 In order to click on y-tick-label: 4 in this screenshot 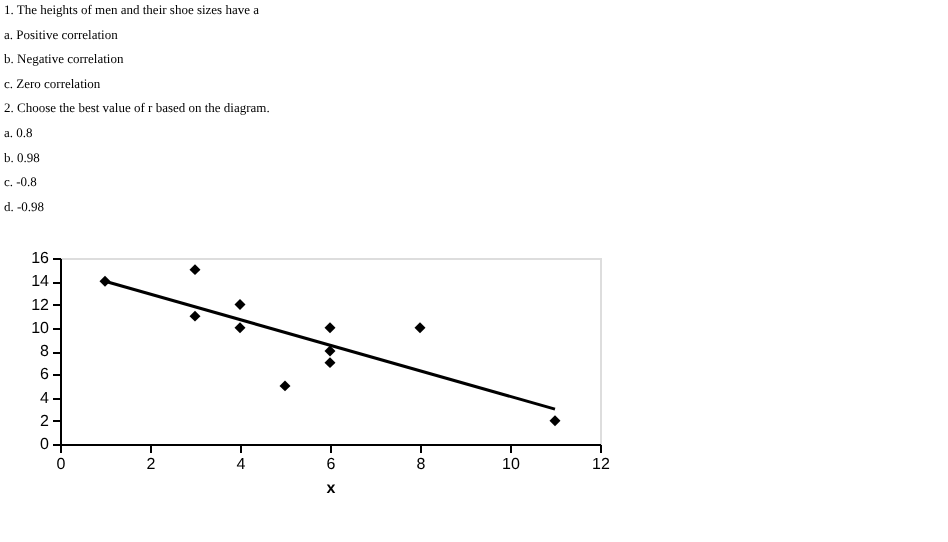, I will do `click(45, 397)`.